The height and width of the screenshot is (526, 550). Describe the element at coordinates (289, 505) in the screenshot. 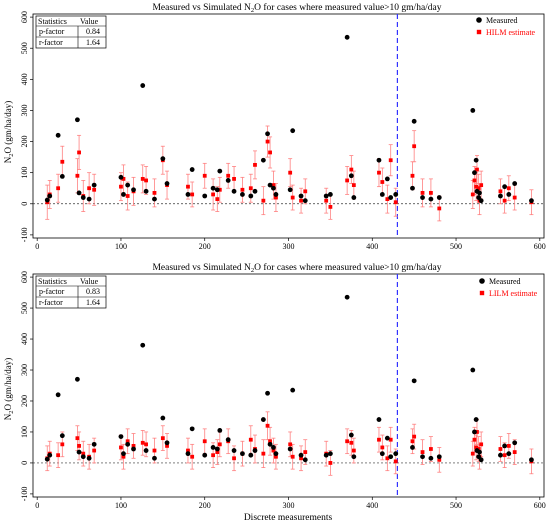

I see `x-tick-label: 300` at that location.